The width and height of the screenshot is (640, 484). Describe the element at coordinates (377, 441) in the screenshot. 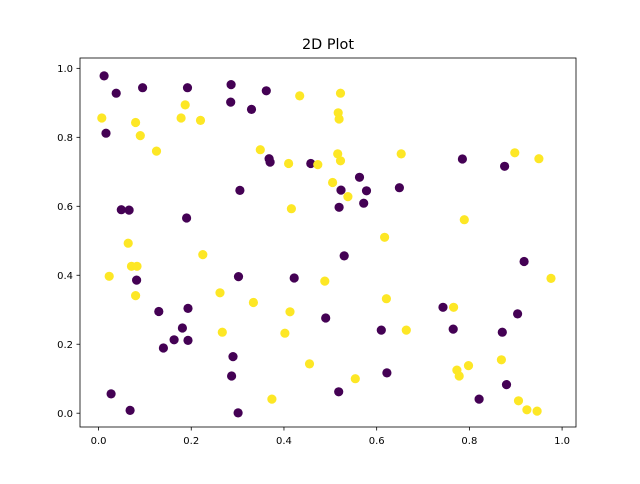

I see `x-tick-label: 0.6` at that location.